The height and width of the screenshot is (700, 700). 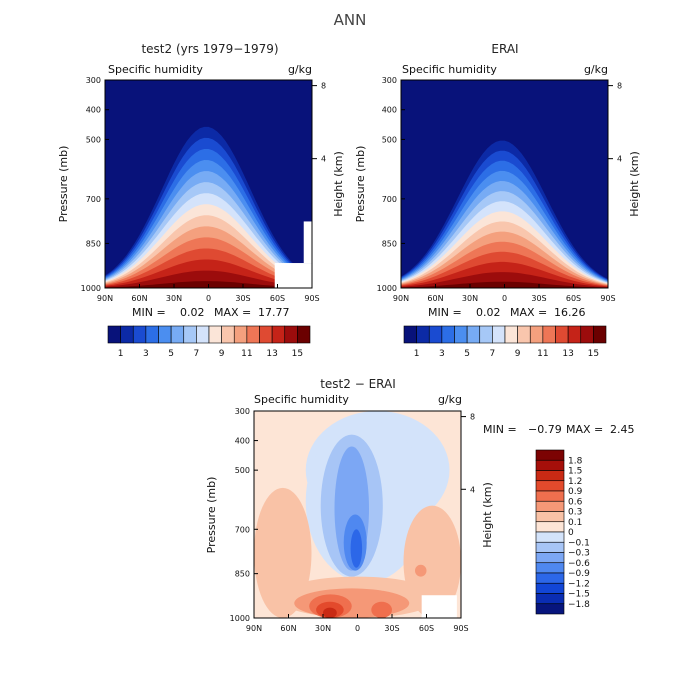 What do you see at coordinates (323, 628) in the screenshot?
I see `x-tick-label: 30N` at bounding box center [323, 628].